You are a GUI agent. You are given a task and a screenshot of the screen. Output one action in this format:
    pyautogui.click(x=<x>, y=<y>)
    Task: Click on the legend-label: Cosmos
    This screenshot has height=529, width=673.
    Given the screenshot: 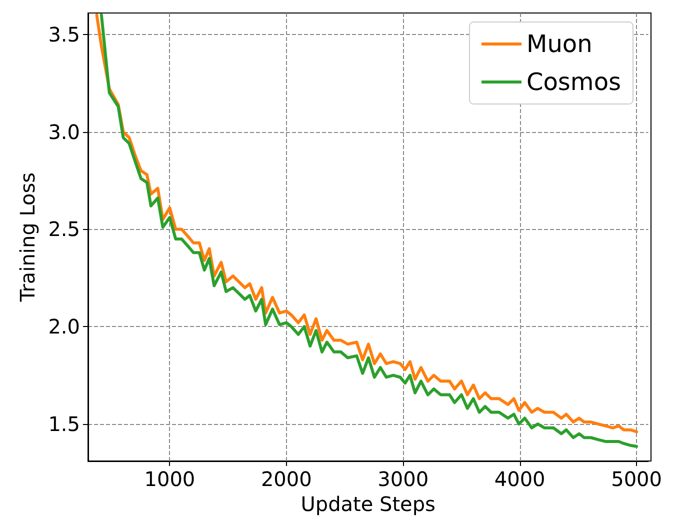 What is the action you would take?
    pyautogui.click(x=574, y=82)
    